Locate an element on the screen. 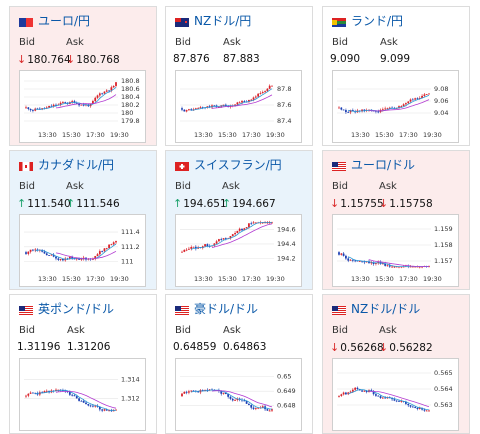 The width and height of the screenshot is (480, 434). bid-value: ↓0.56268 is located at coordinates (357, 347).